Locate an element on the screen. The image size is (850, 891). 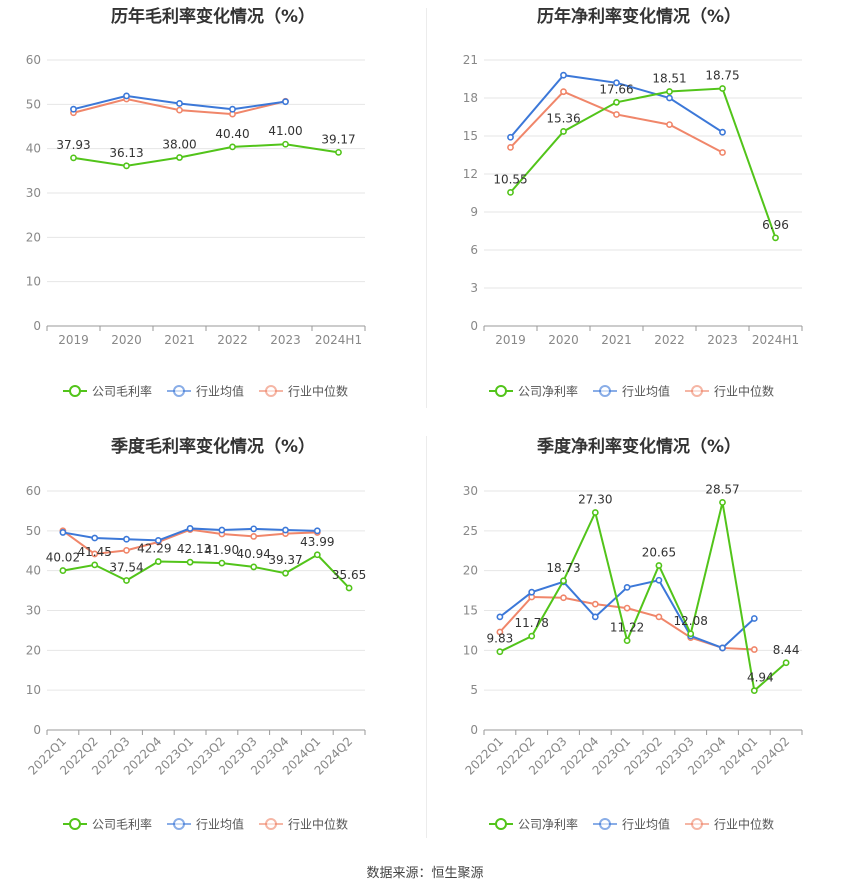
y-tick-label: 25 is located at coordinates (470, 531).